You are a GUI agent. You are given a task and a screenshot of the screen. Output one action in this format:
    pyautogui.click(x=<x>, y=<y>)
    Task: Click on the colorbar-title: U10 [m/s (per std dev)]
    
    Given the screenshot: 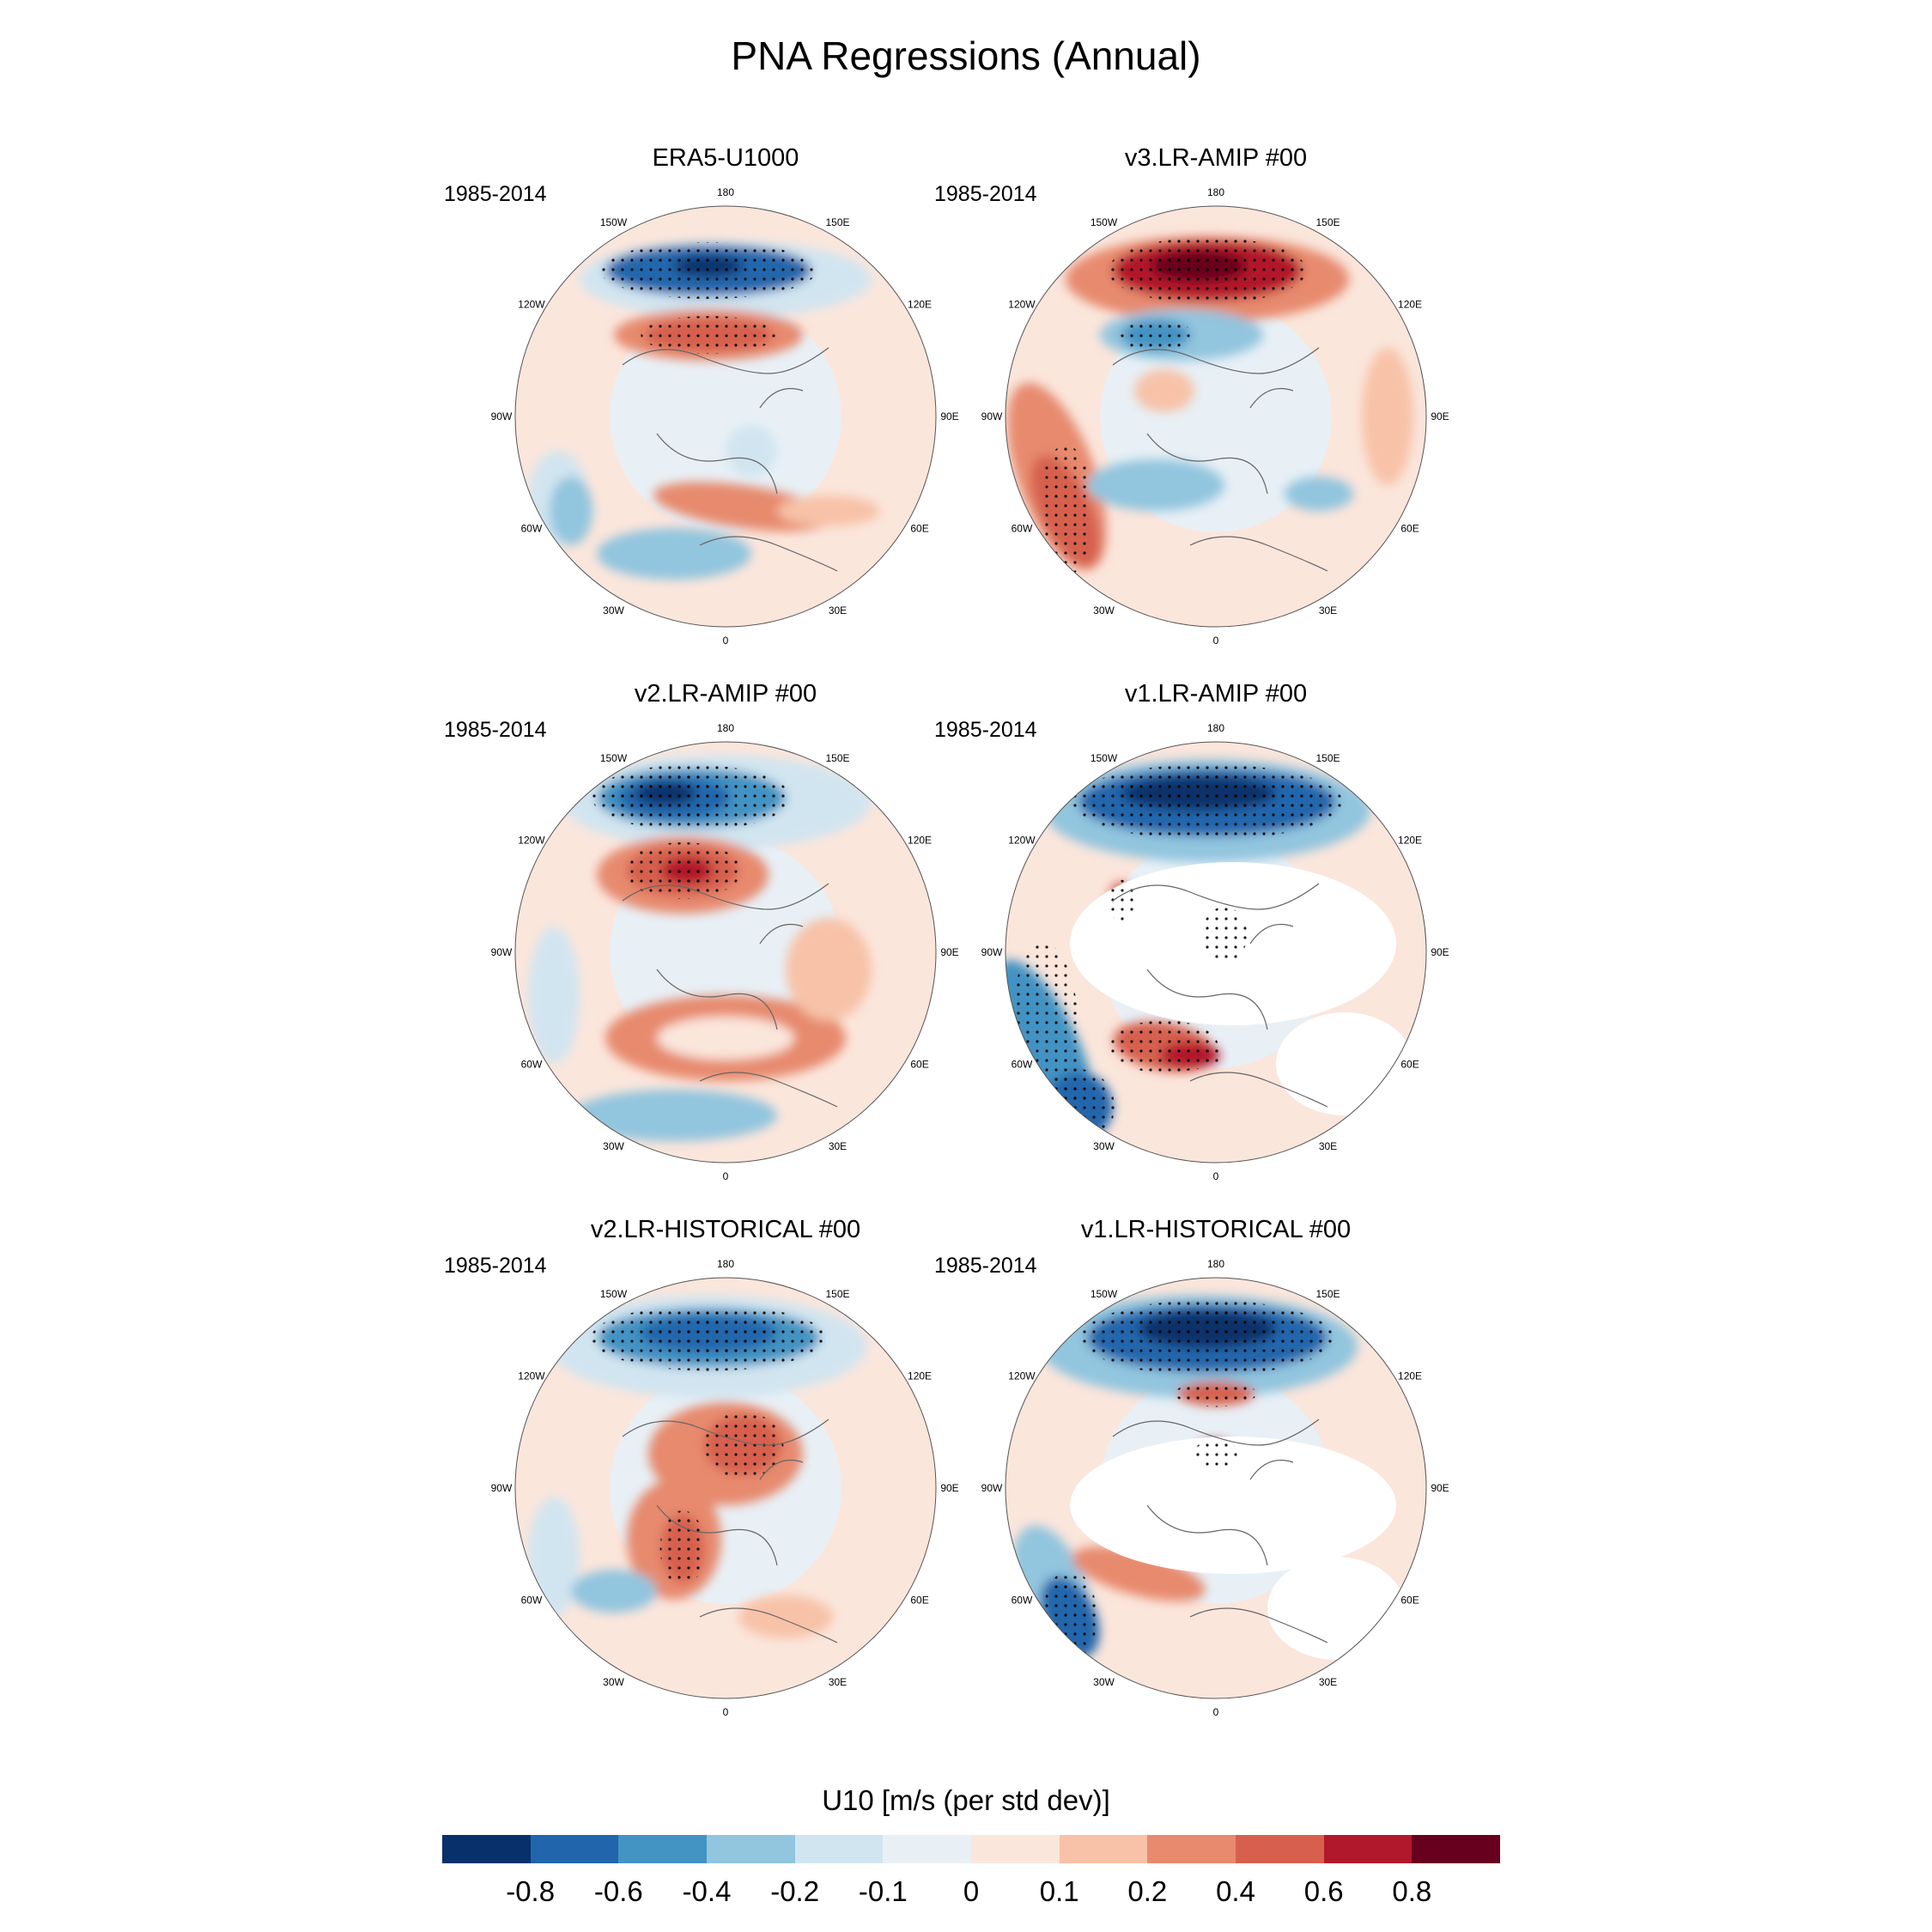 What is the action you would take?
    pyautogui.click(x=966, y=1800)
    